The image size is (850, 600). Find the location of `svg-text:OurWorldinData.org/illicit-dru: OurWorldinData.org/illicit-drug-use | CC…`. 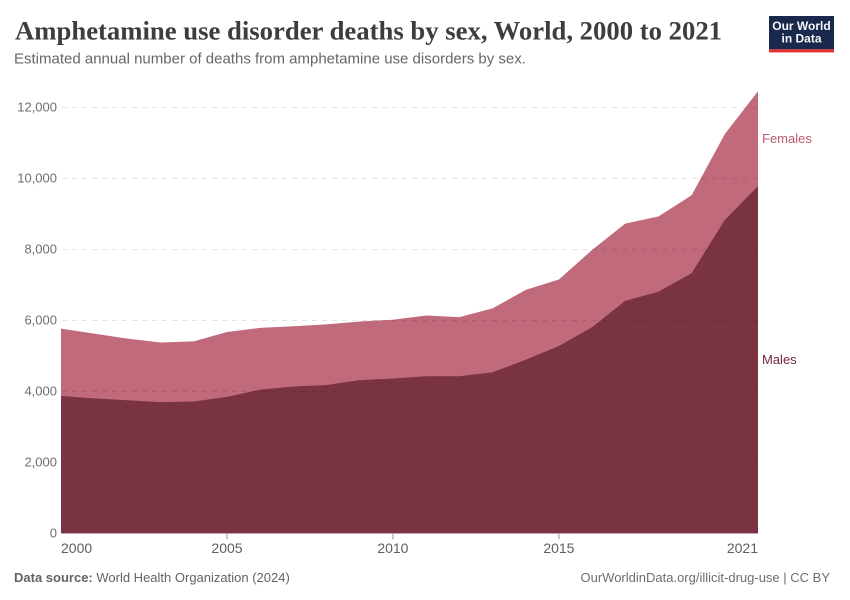

svg-text:OurWorldinData.org/illicit-dru: OurWorldinData.org/illicit-drug-use | CC… is located at coordinates (706, 577).